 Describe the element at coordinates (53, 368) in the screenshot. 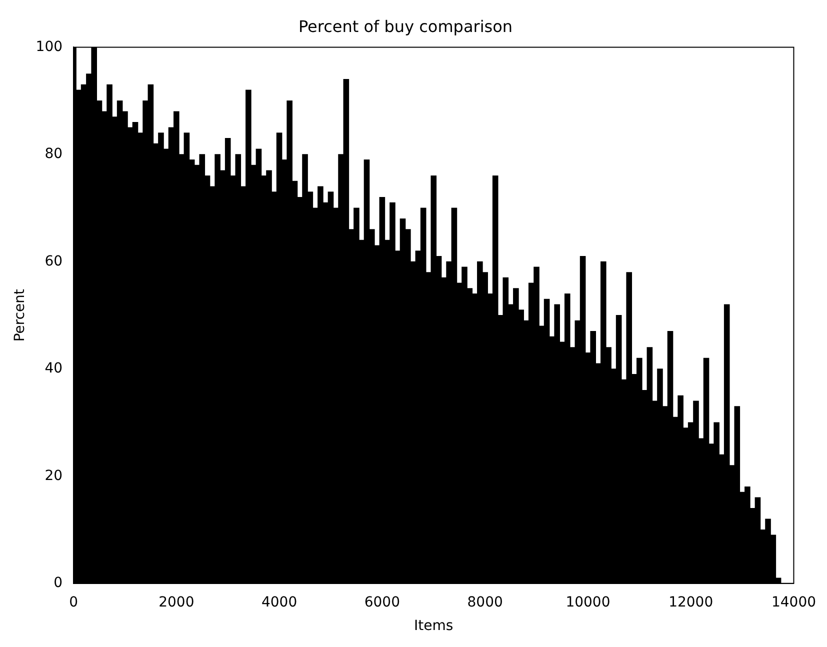

I see `y-tick-label: 40` at that location.